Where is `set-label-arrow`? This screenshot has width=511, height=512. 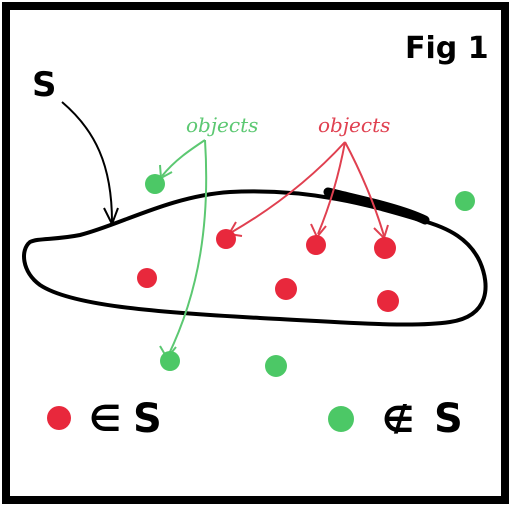
set-label-arrow is located at coordinates (87, 162).